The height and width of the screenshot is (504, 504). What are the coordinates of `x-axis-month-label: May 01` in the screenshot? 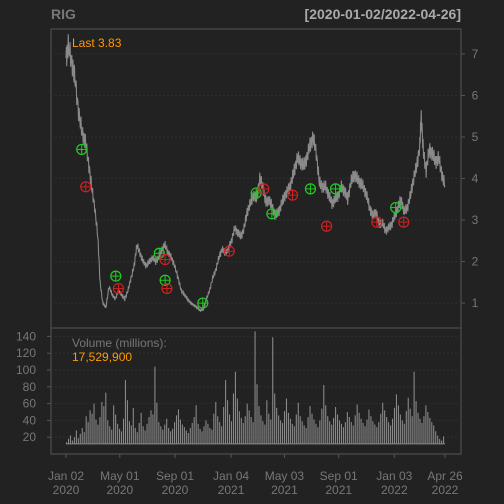 It's located at (120, 476).